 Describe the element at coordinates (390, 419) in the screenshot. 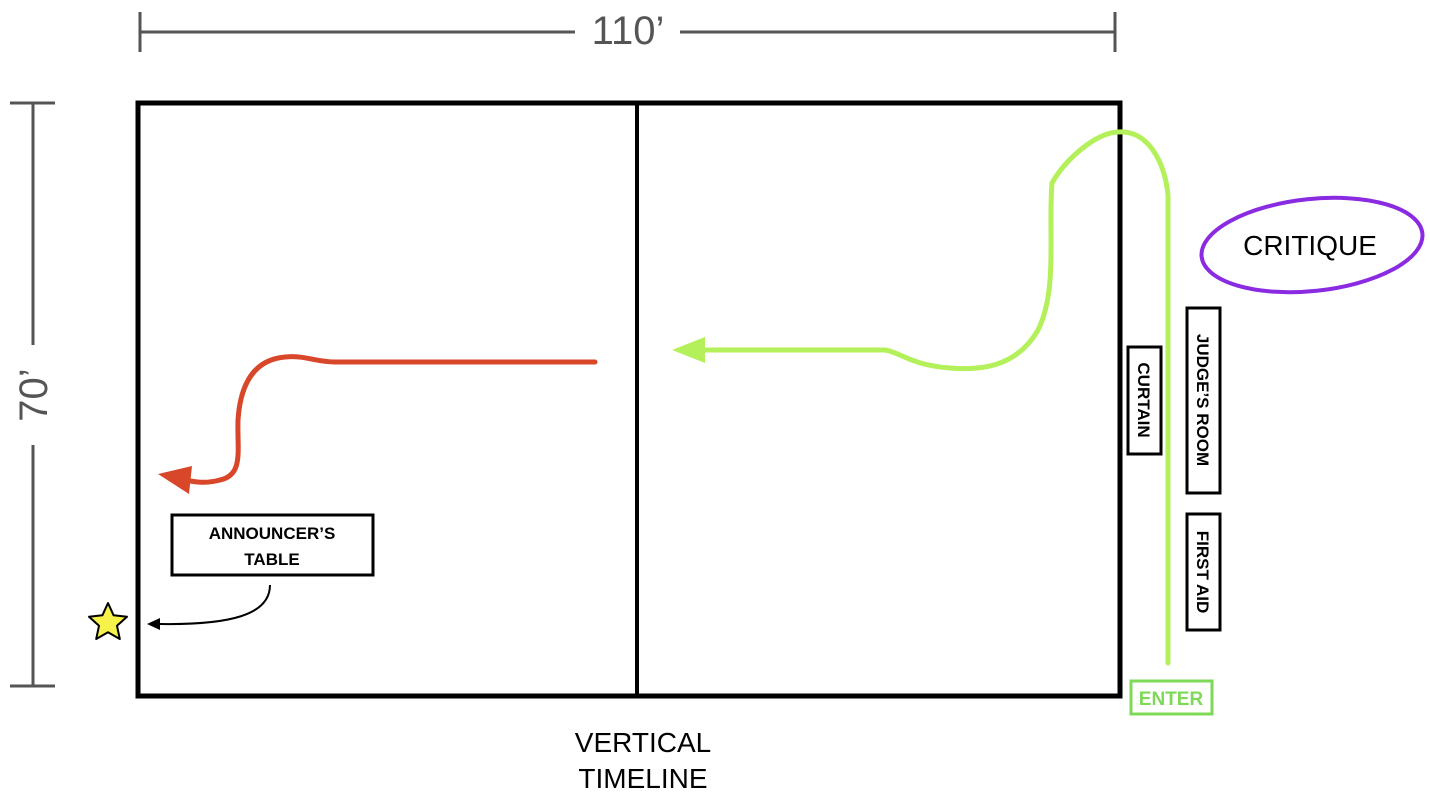

I see `exit-path-line` at that location.